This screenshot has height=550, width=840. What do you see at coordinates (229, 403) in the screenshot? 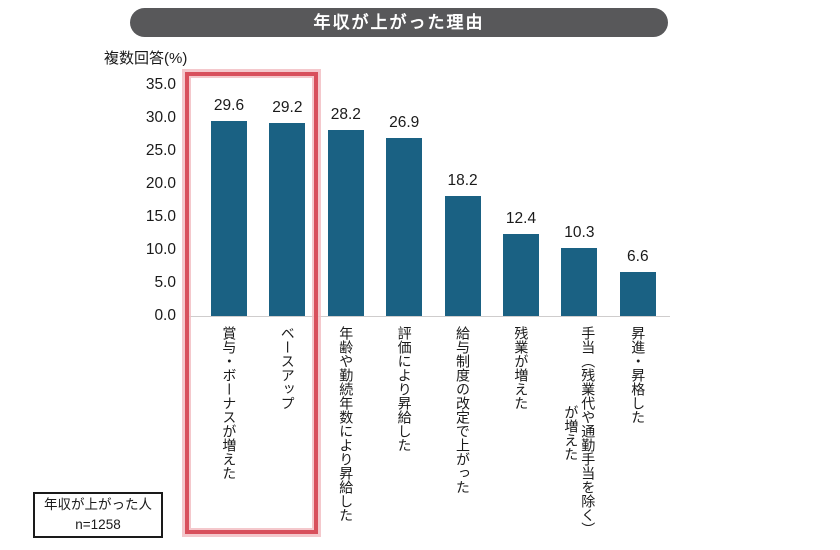
I see `x-axis-category-label: 賞与・ボーナスが増えた` at bounding box center [229, 403].